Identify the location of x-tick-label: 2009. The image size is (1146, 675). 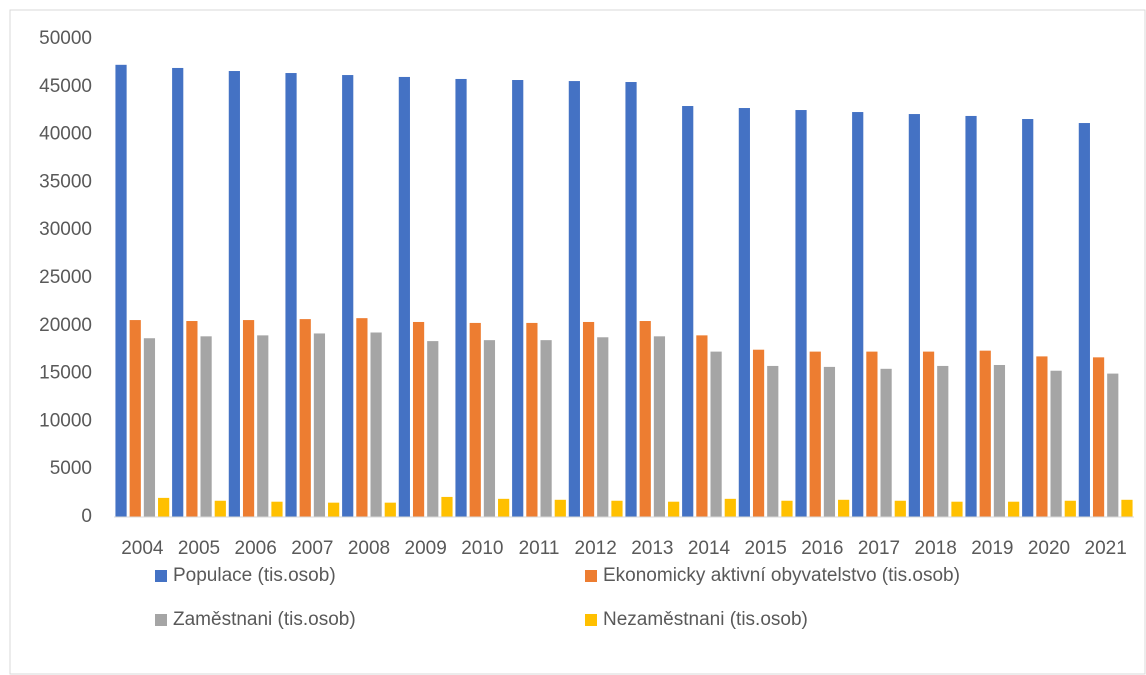
(426, 548).